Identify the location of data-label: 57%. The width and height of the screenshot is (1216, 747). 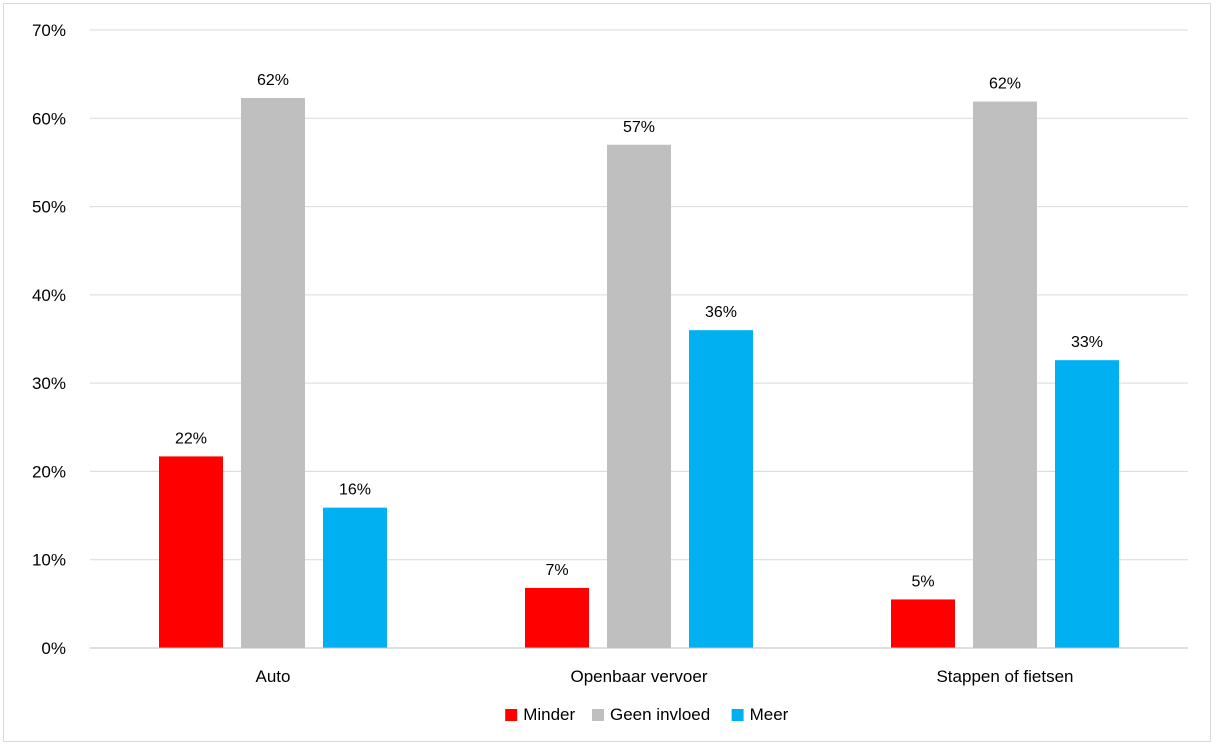
(639, 127).